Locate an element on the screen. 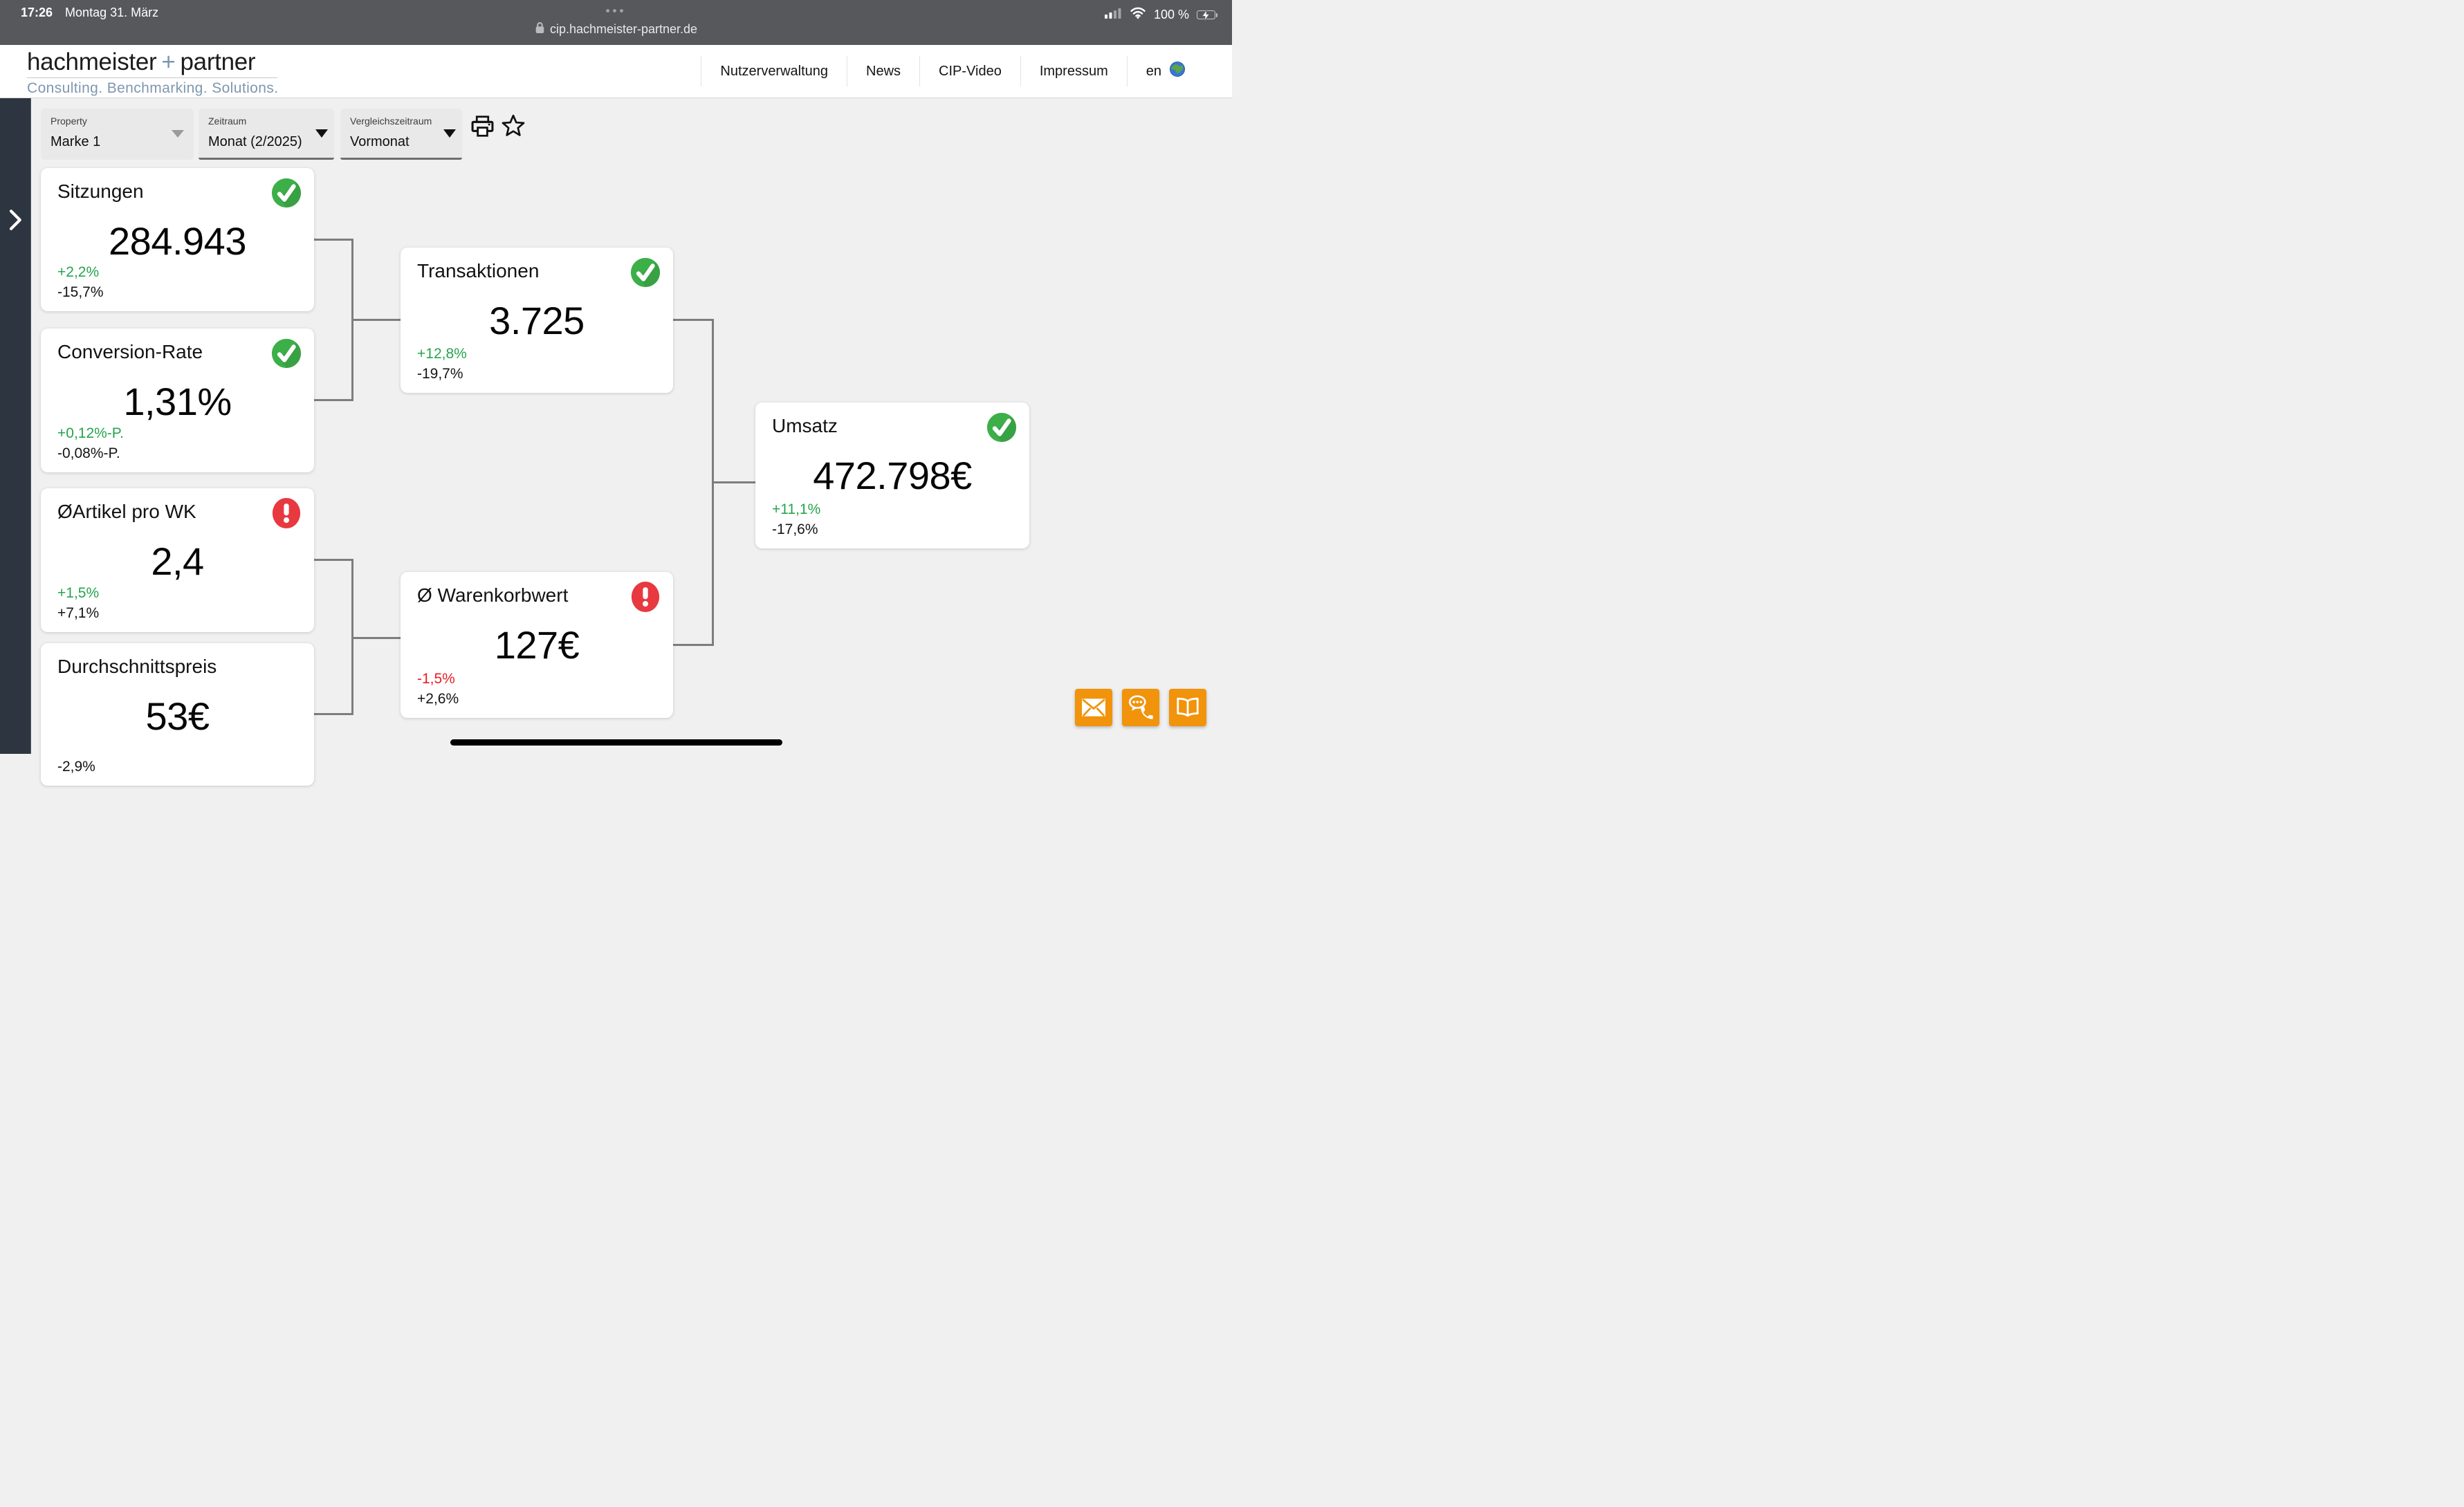  vergleichszeitraum-dropdown: Vergleichszeitraum Vormonat is located at coordinates (401, 134).